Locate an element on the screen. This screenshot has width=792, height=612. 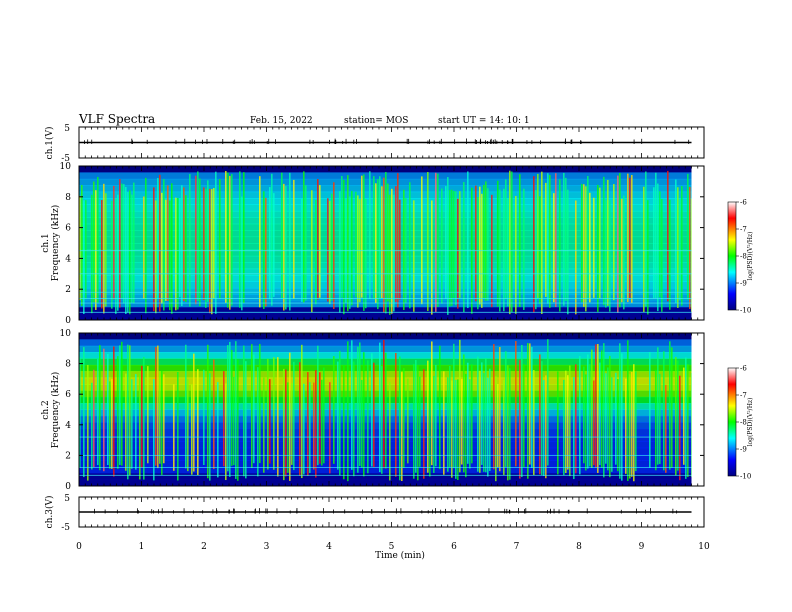
ch1-ytick-top: 5 is located at coordinates (67, 129).